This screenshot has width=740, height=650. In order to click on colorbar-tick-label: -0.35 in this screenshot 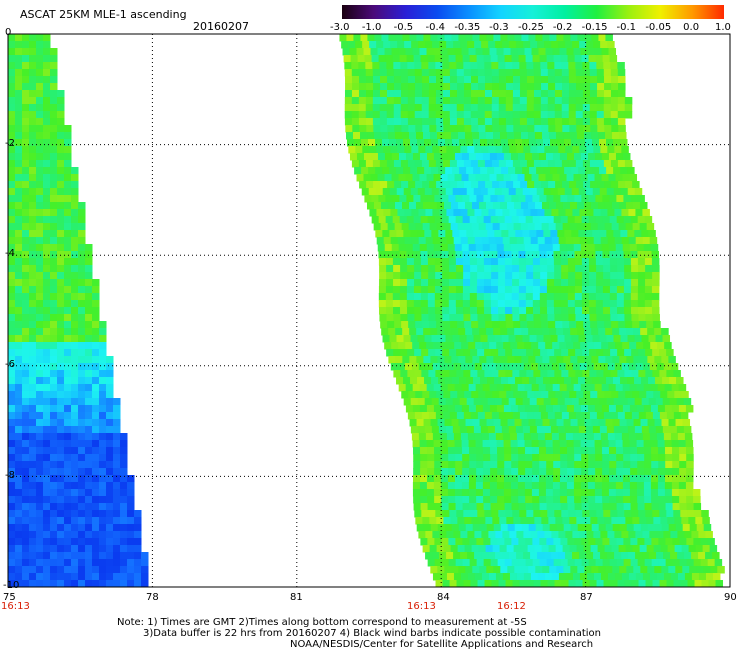, I will do `click(467, 27)`.